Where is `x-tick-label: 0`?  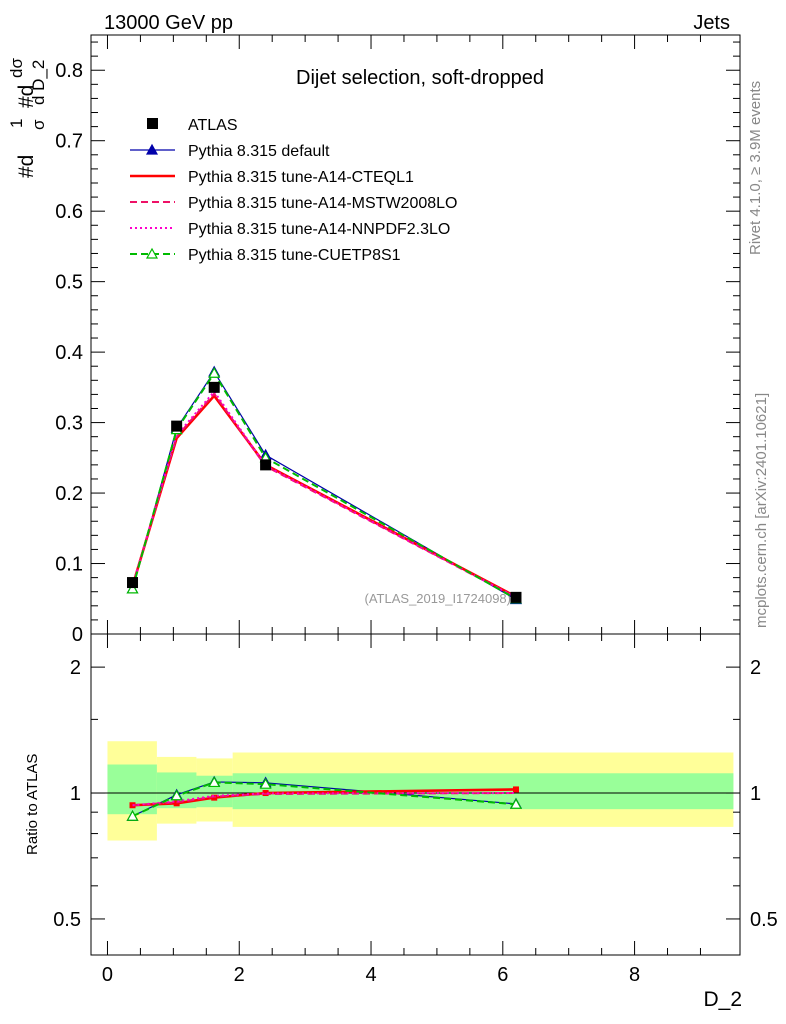 x-tick-label: 0 is located at coordinates (107, 975).